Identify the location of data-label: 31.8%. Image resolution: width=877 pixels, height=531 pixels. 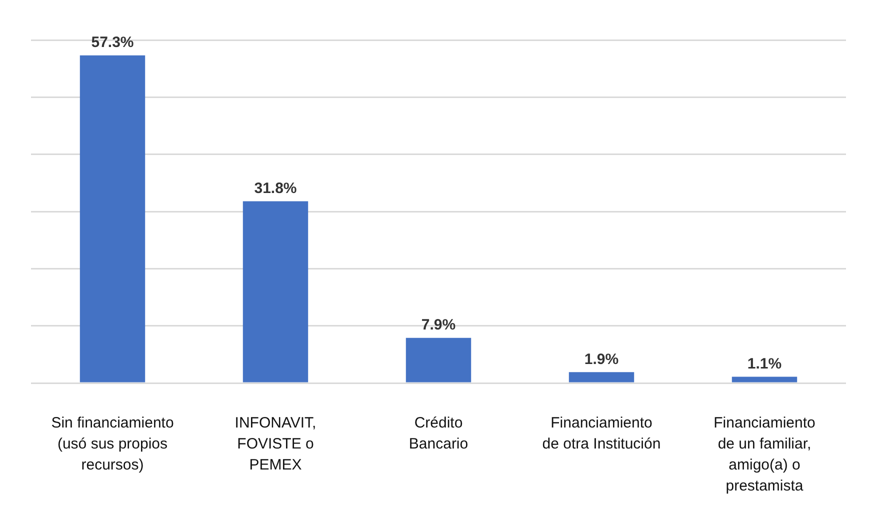
(275, 188).